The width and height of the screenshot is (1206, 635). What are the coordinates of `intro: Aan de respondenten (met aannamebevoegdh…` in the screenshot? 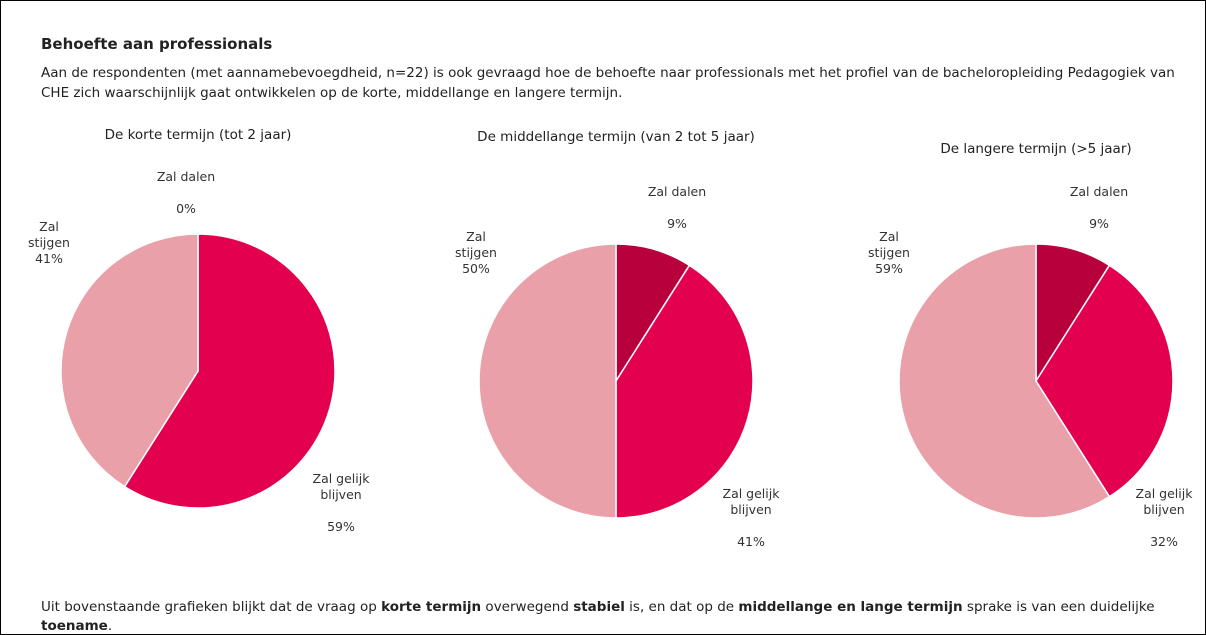 It's located at (608, 83).